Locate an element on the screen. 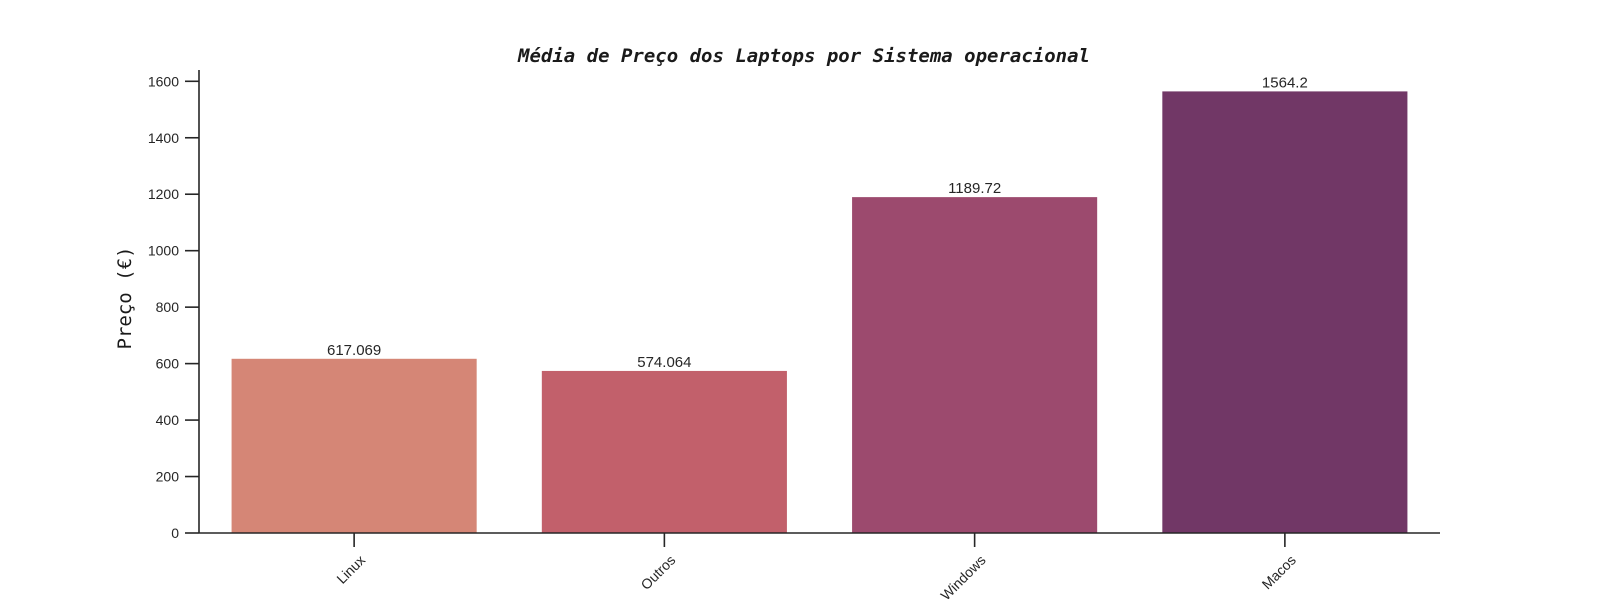  bar-value-label: 617.069 is located at coordinates (354, 350).